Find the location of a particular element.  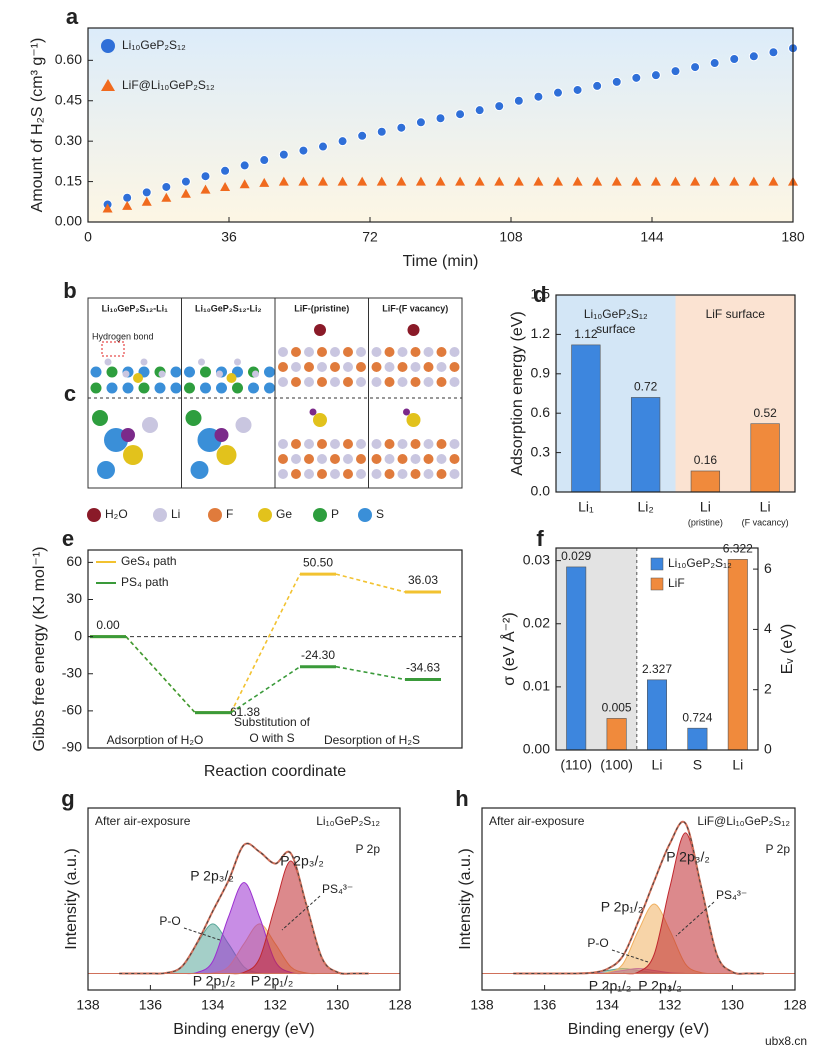

component-label: P 2p₁/₂ is located at coordinates (610, 986).